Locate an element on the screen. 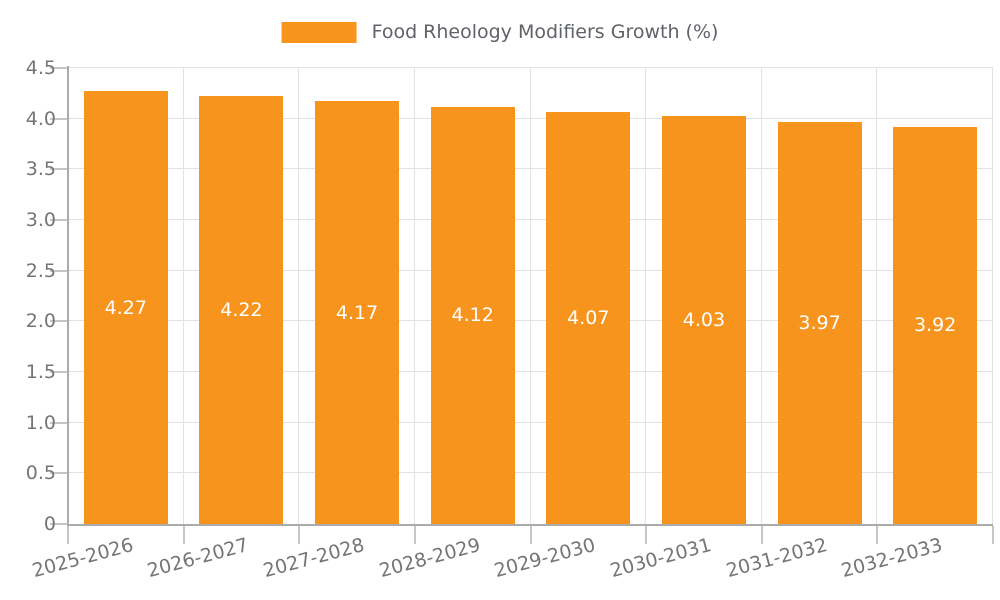 The width and height of the screenshot is (1000, 600). bar: 3.92 is located at coordinates (935, 325).